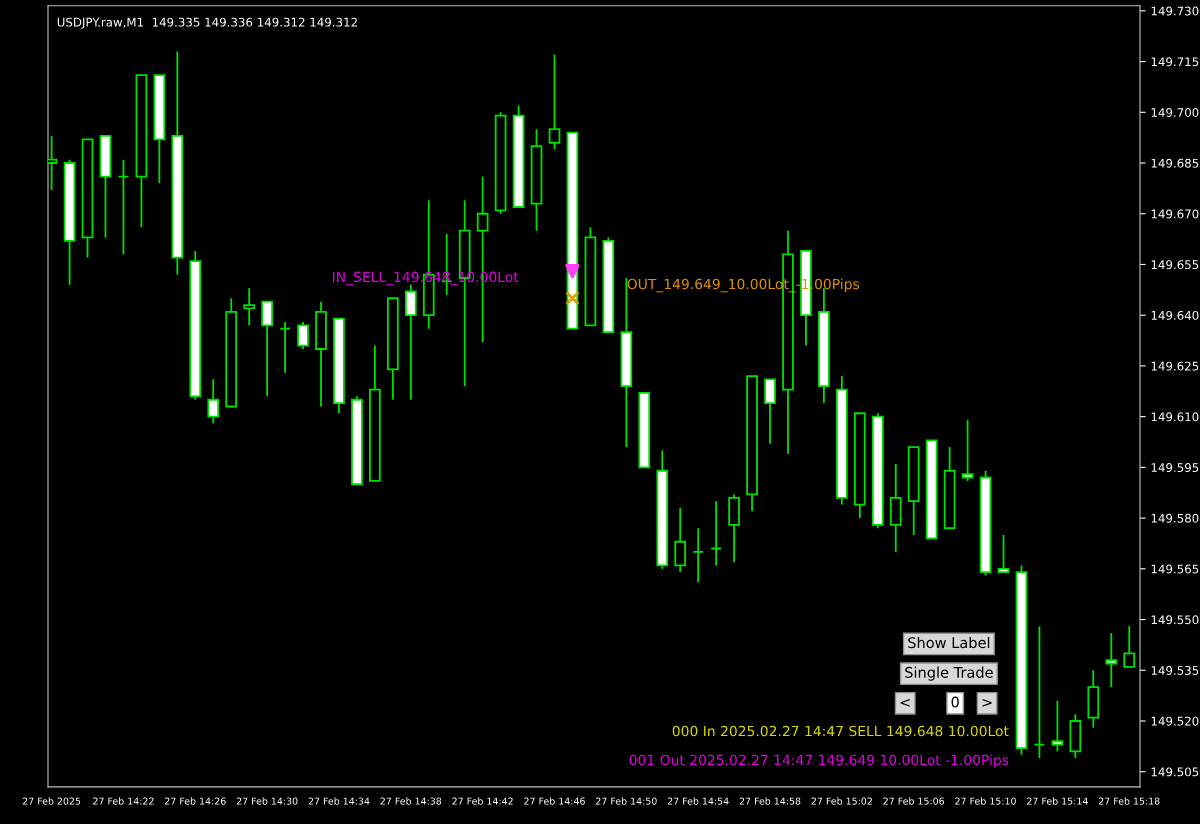 Image resolution: width=1200 pixels, height=824 pixels. What do you see at coordinates (949, 642) in the screenshot?
I see `annotation: Show Label` at bounding box center [949, 642].